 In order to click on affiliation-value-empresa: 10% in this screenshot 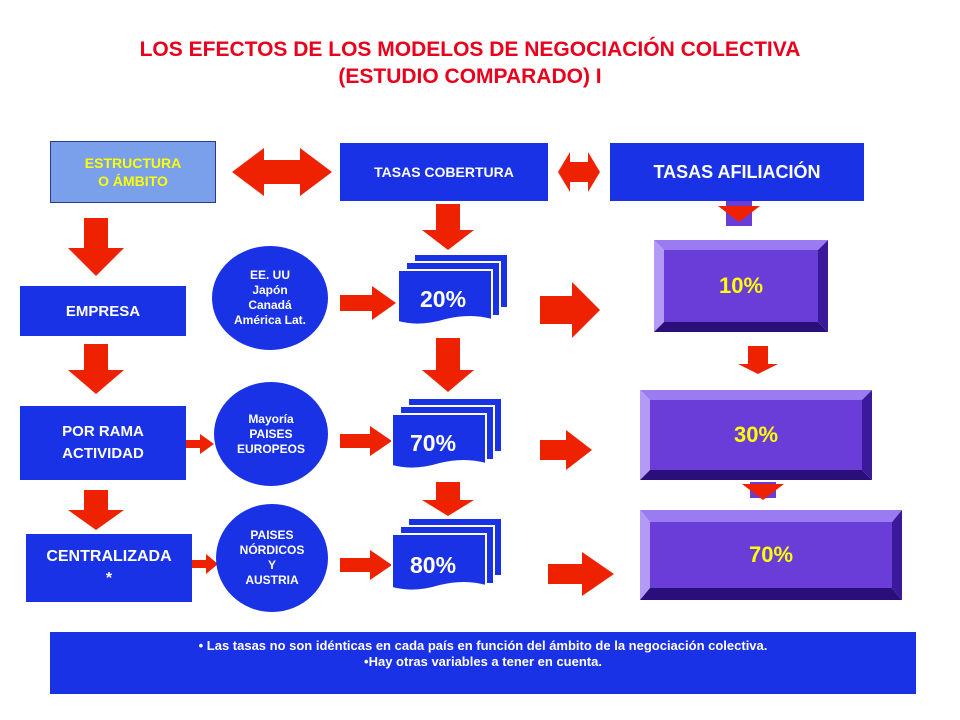, I will do `click(741, 285)`.